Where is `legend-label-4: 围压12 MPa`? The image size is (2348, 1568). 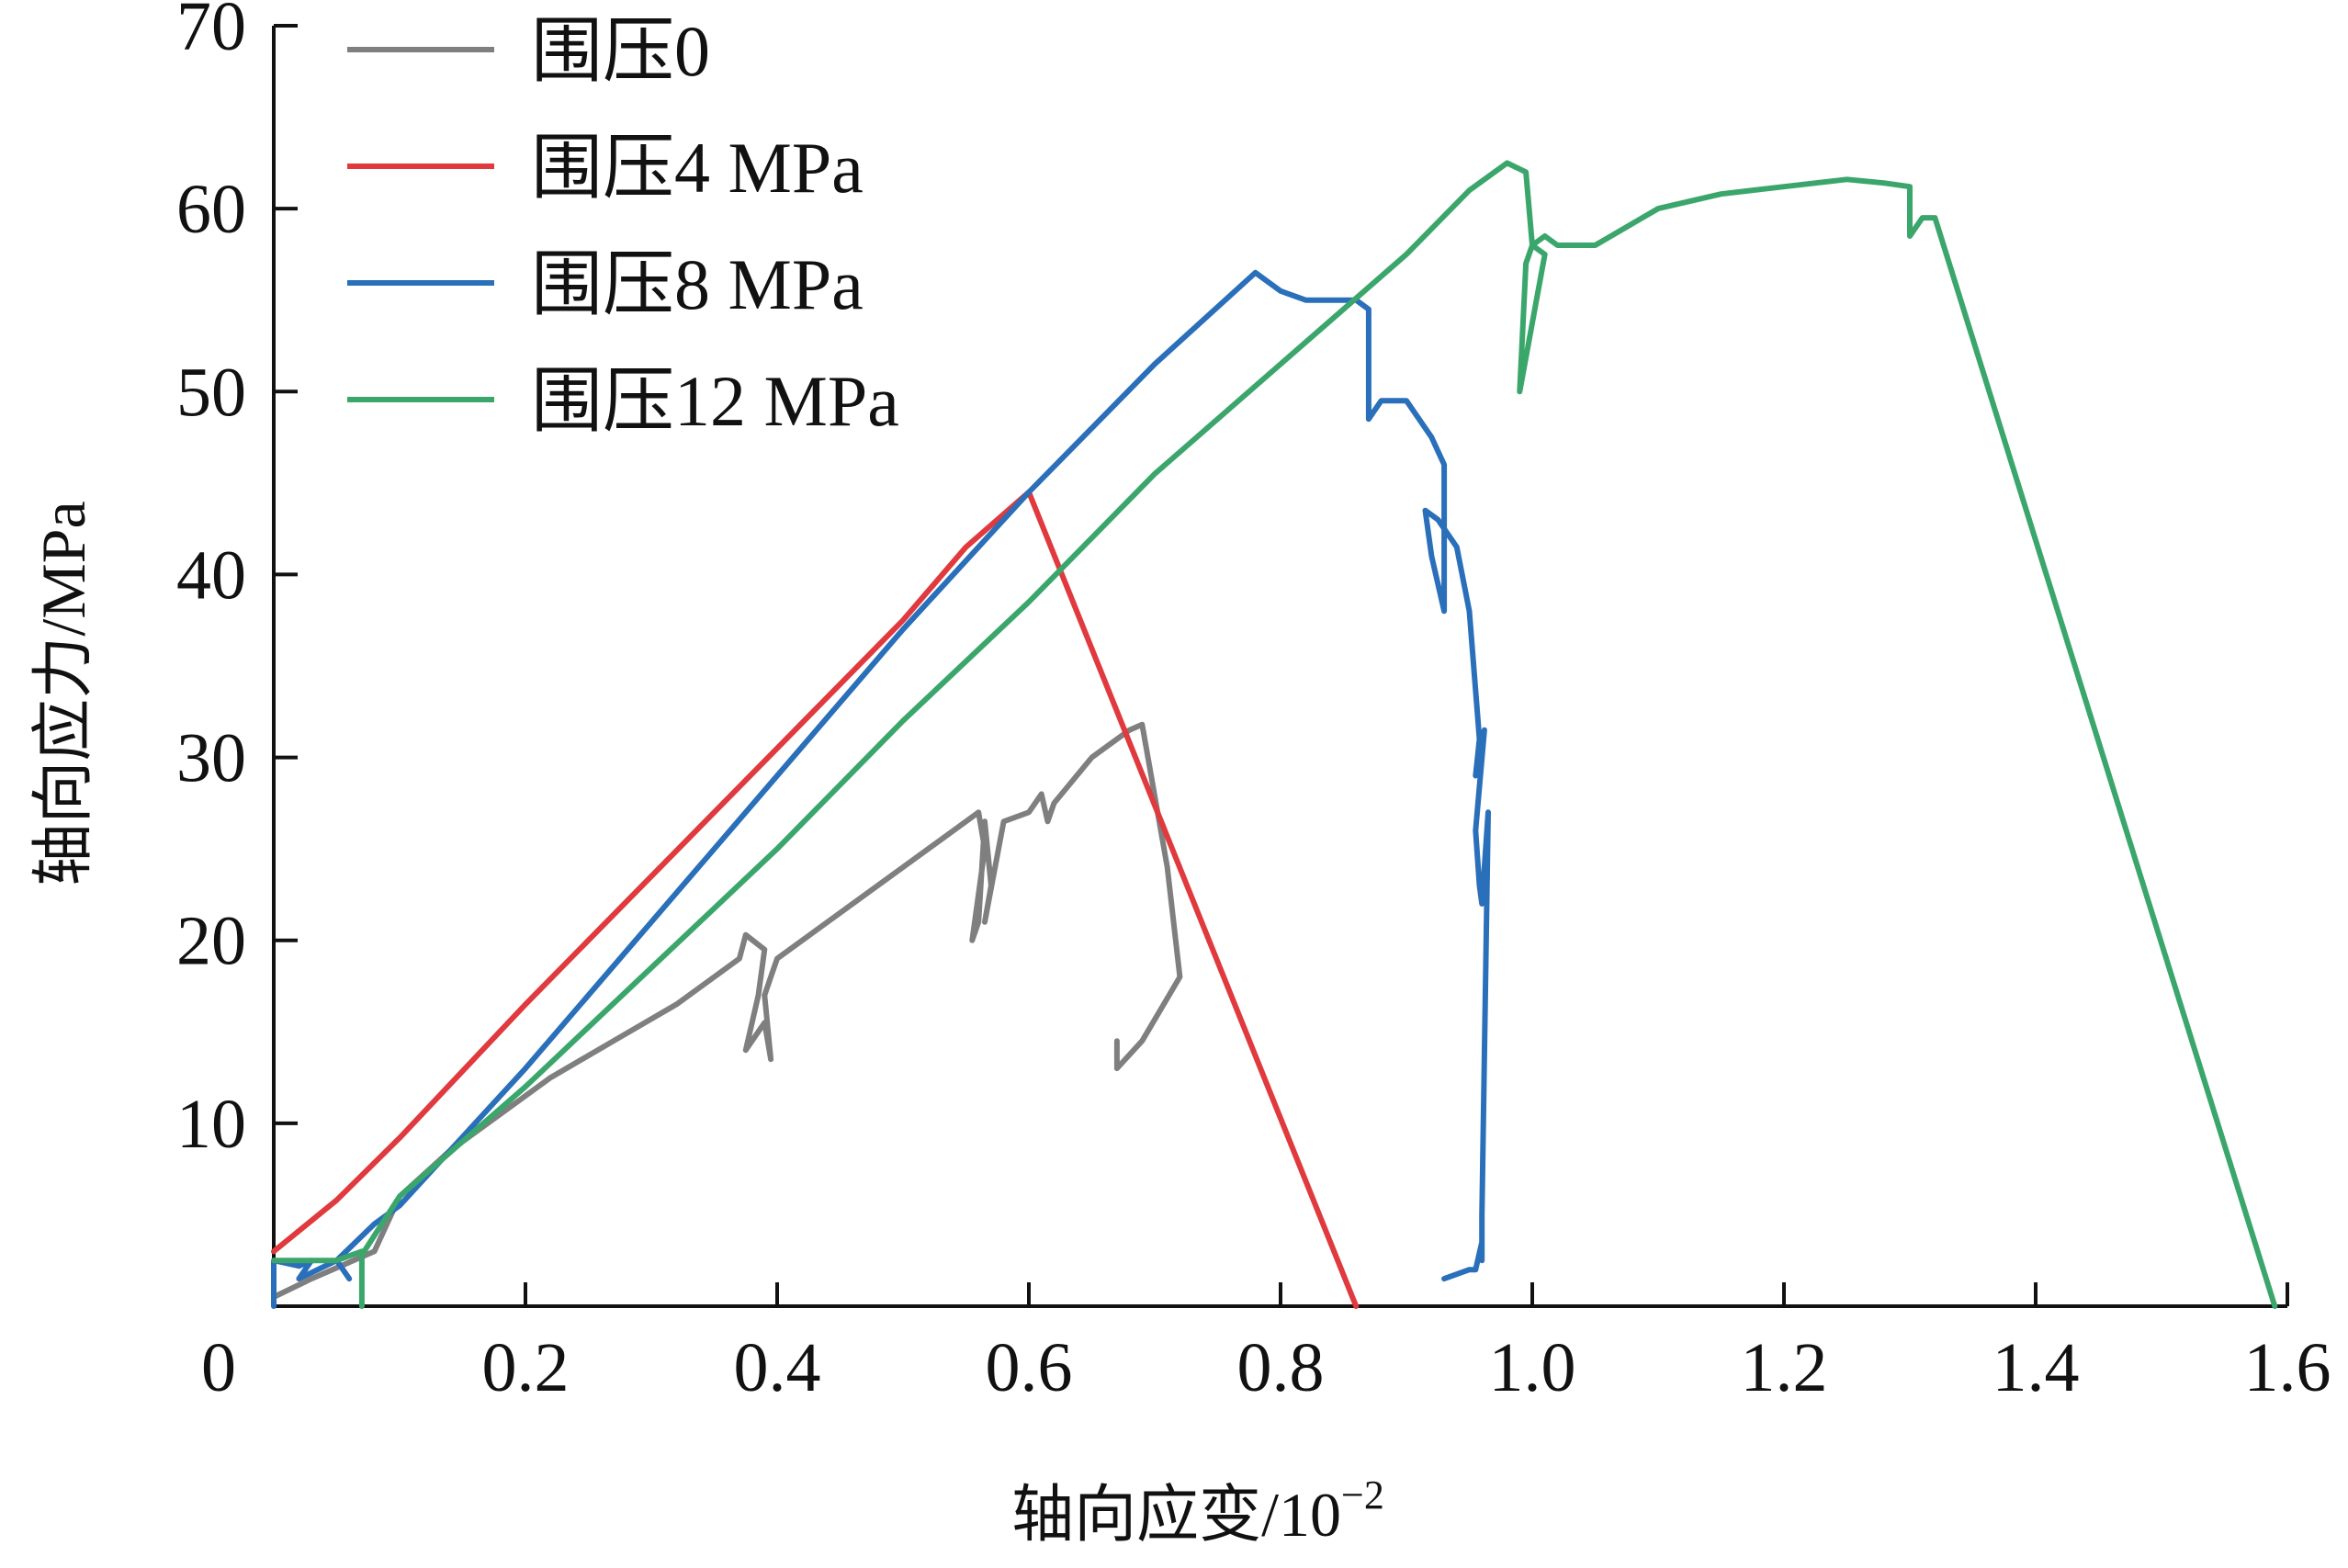
legend-label-4: 围压12 MPa is located at coordinates (715, 401).